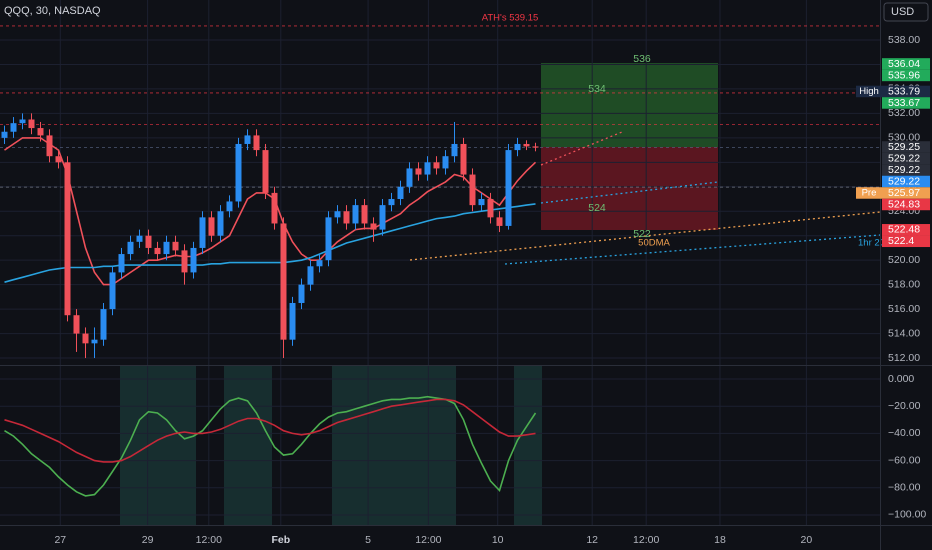  What do you see at coordinates (642, 234) in the screenshot?
I see `box-label: 522` at bounding box center [642, 234].